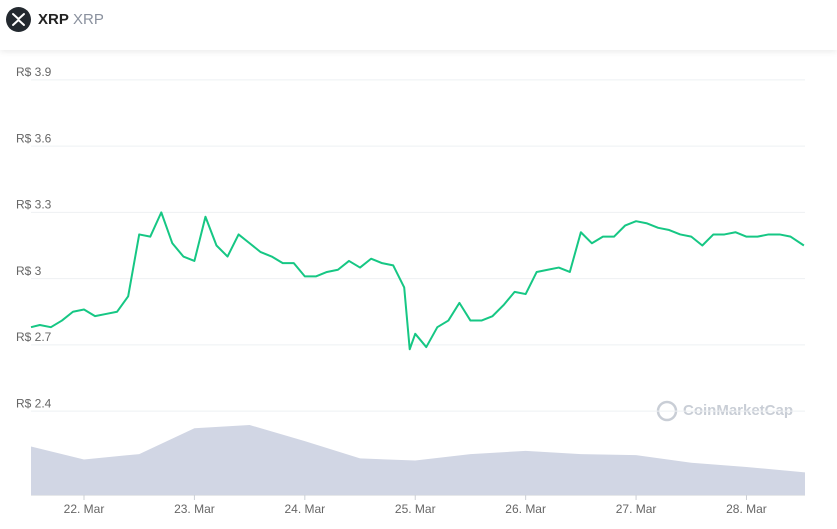  What do you see at coordinates (84, 509) in the screenshot?
I see `x-tick-label: 22. Mar` at bounding box center [84, 509].